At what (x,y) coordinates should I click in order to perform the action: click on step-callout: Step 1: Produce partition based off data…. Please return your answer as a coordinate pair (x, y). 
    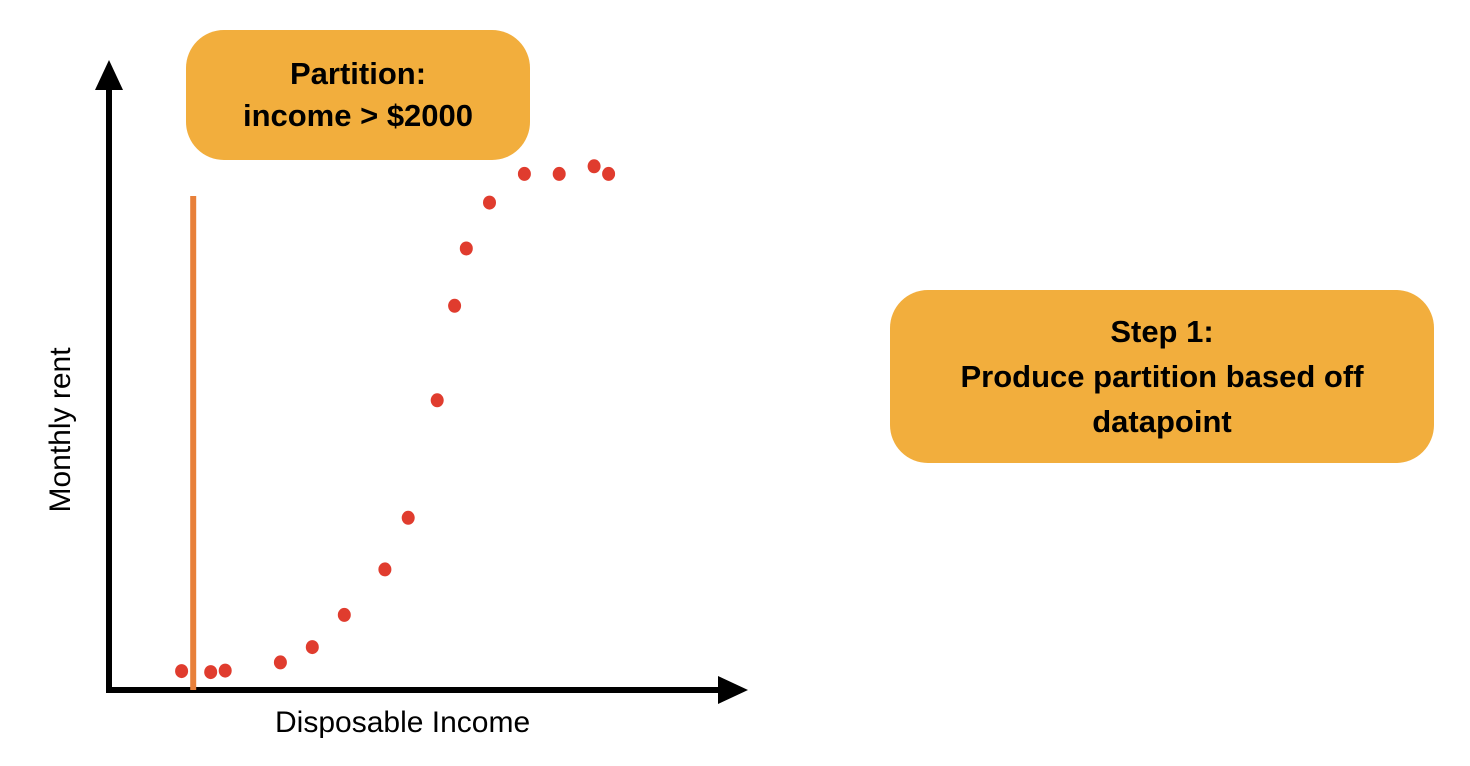
    Looking at the image, I should click on (1162, 376).